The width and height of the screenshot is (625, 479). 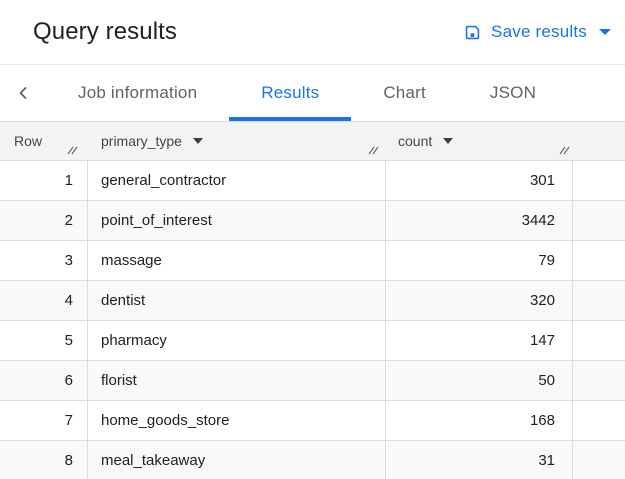 I want to click on count-cell: 31, so click(x=479, y=460).